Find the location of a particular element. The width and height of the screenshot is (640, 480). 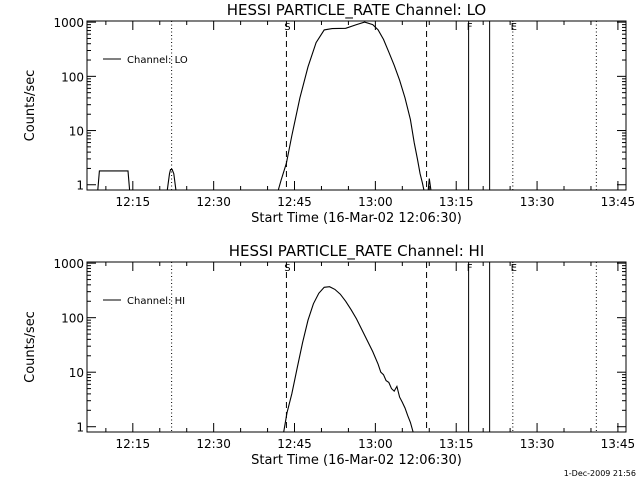

legend-label: Channel: LO is located at coordinates (157, 60).